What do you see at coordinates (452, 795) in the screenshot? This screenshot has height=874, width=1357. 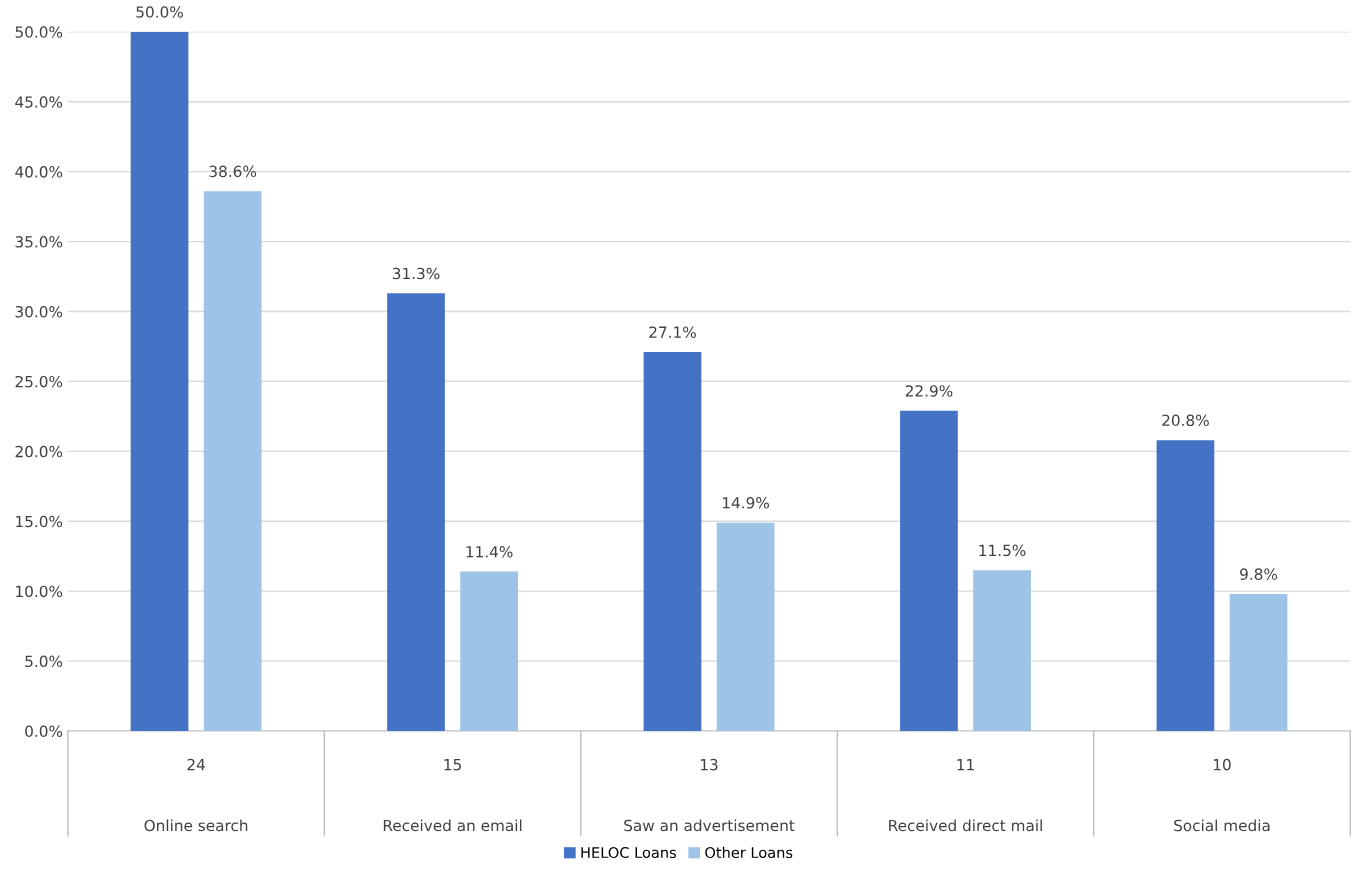 I see `category-label: 15 Received an email` at bounding box center [452, 795].